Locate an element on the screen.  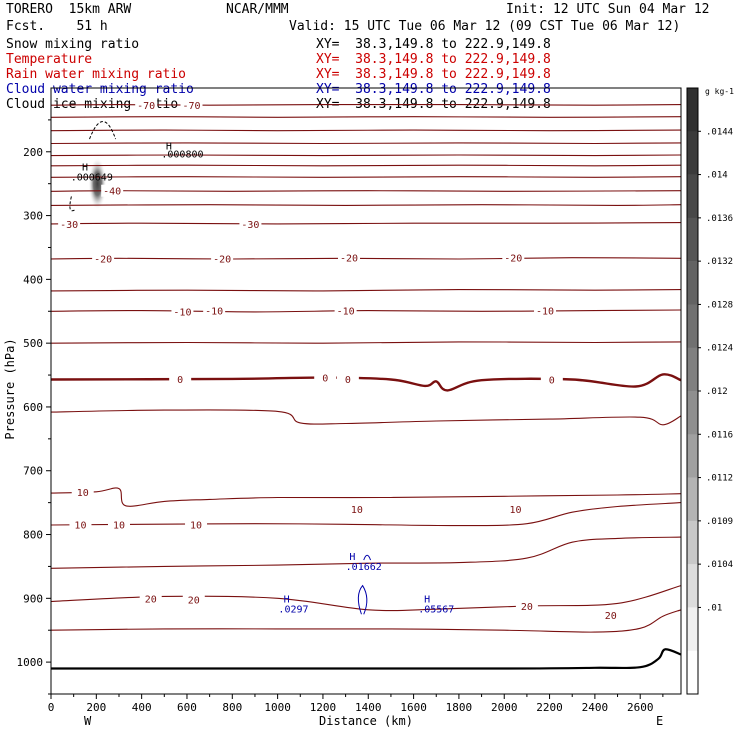
x-tick-label: 1600 is located at coordinates (413, 707).